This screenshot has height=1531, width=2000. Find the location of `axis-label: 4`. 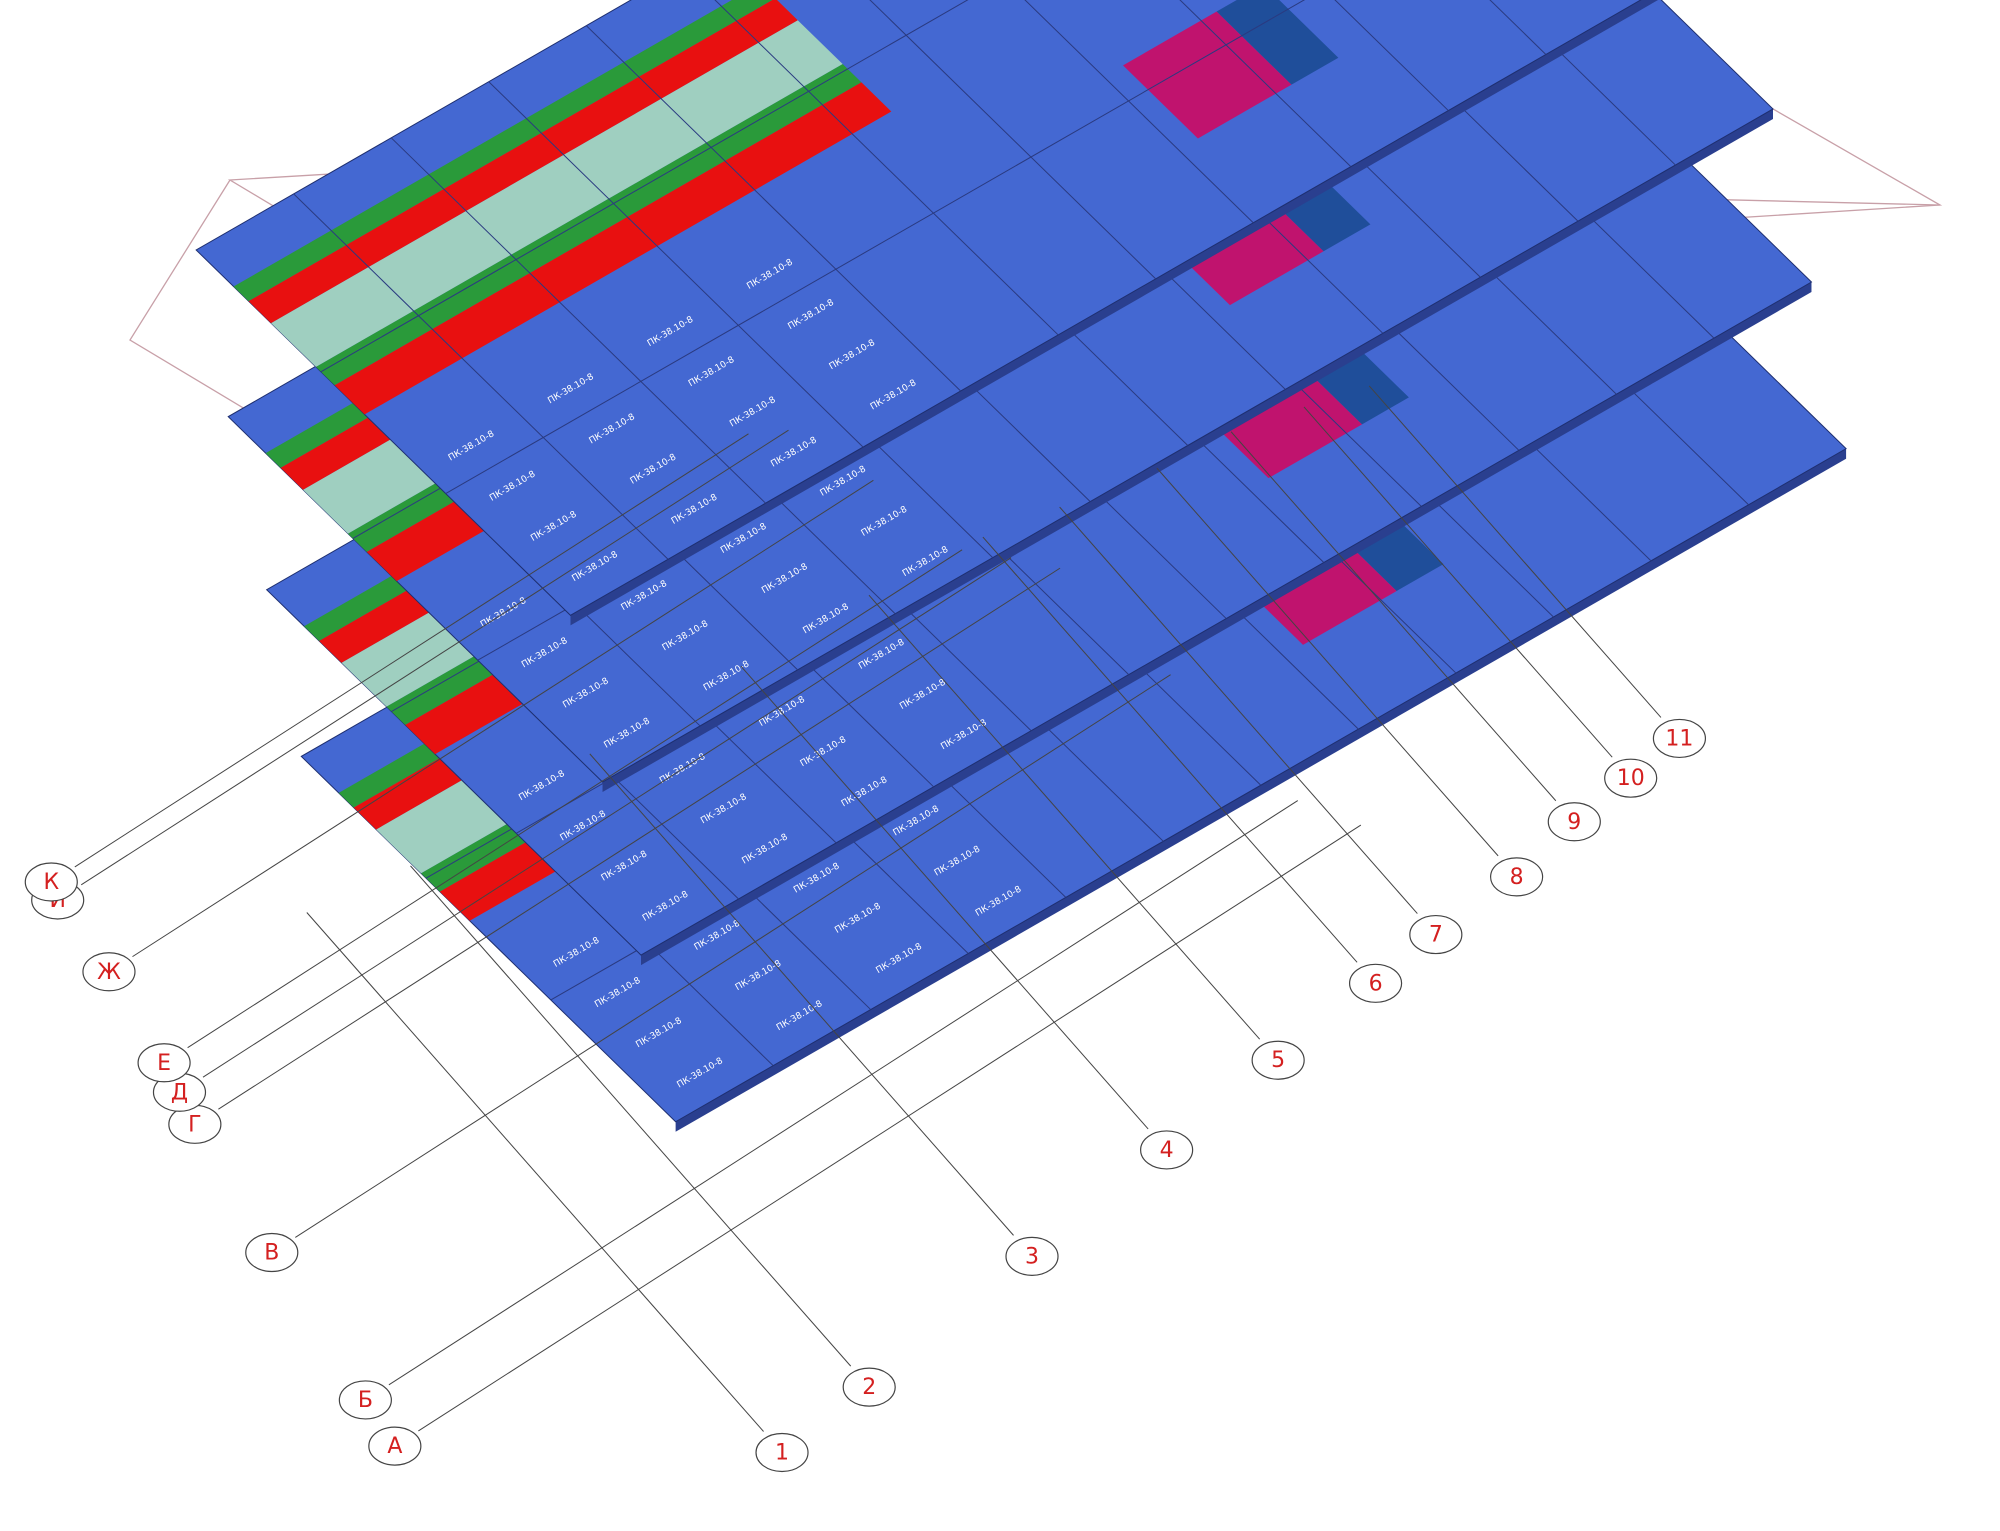

axis-label: 4 is located at coordinates (1167, 1150).